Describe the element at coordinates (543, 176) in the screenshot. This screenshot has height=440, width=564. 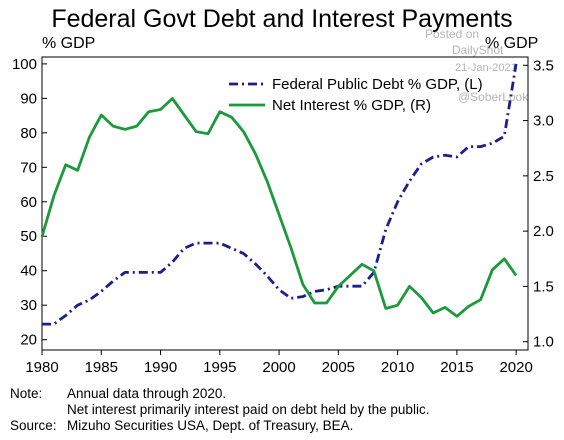
I see `y-right-tick-label: 2.5` at that location.